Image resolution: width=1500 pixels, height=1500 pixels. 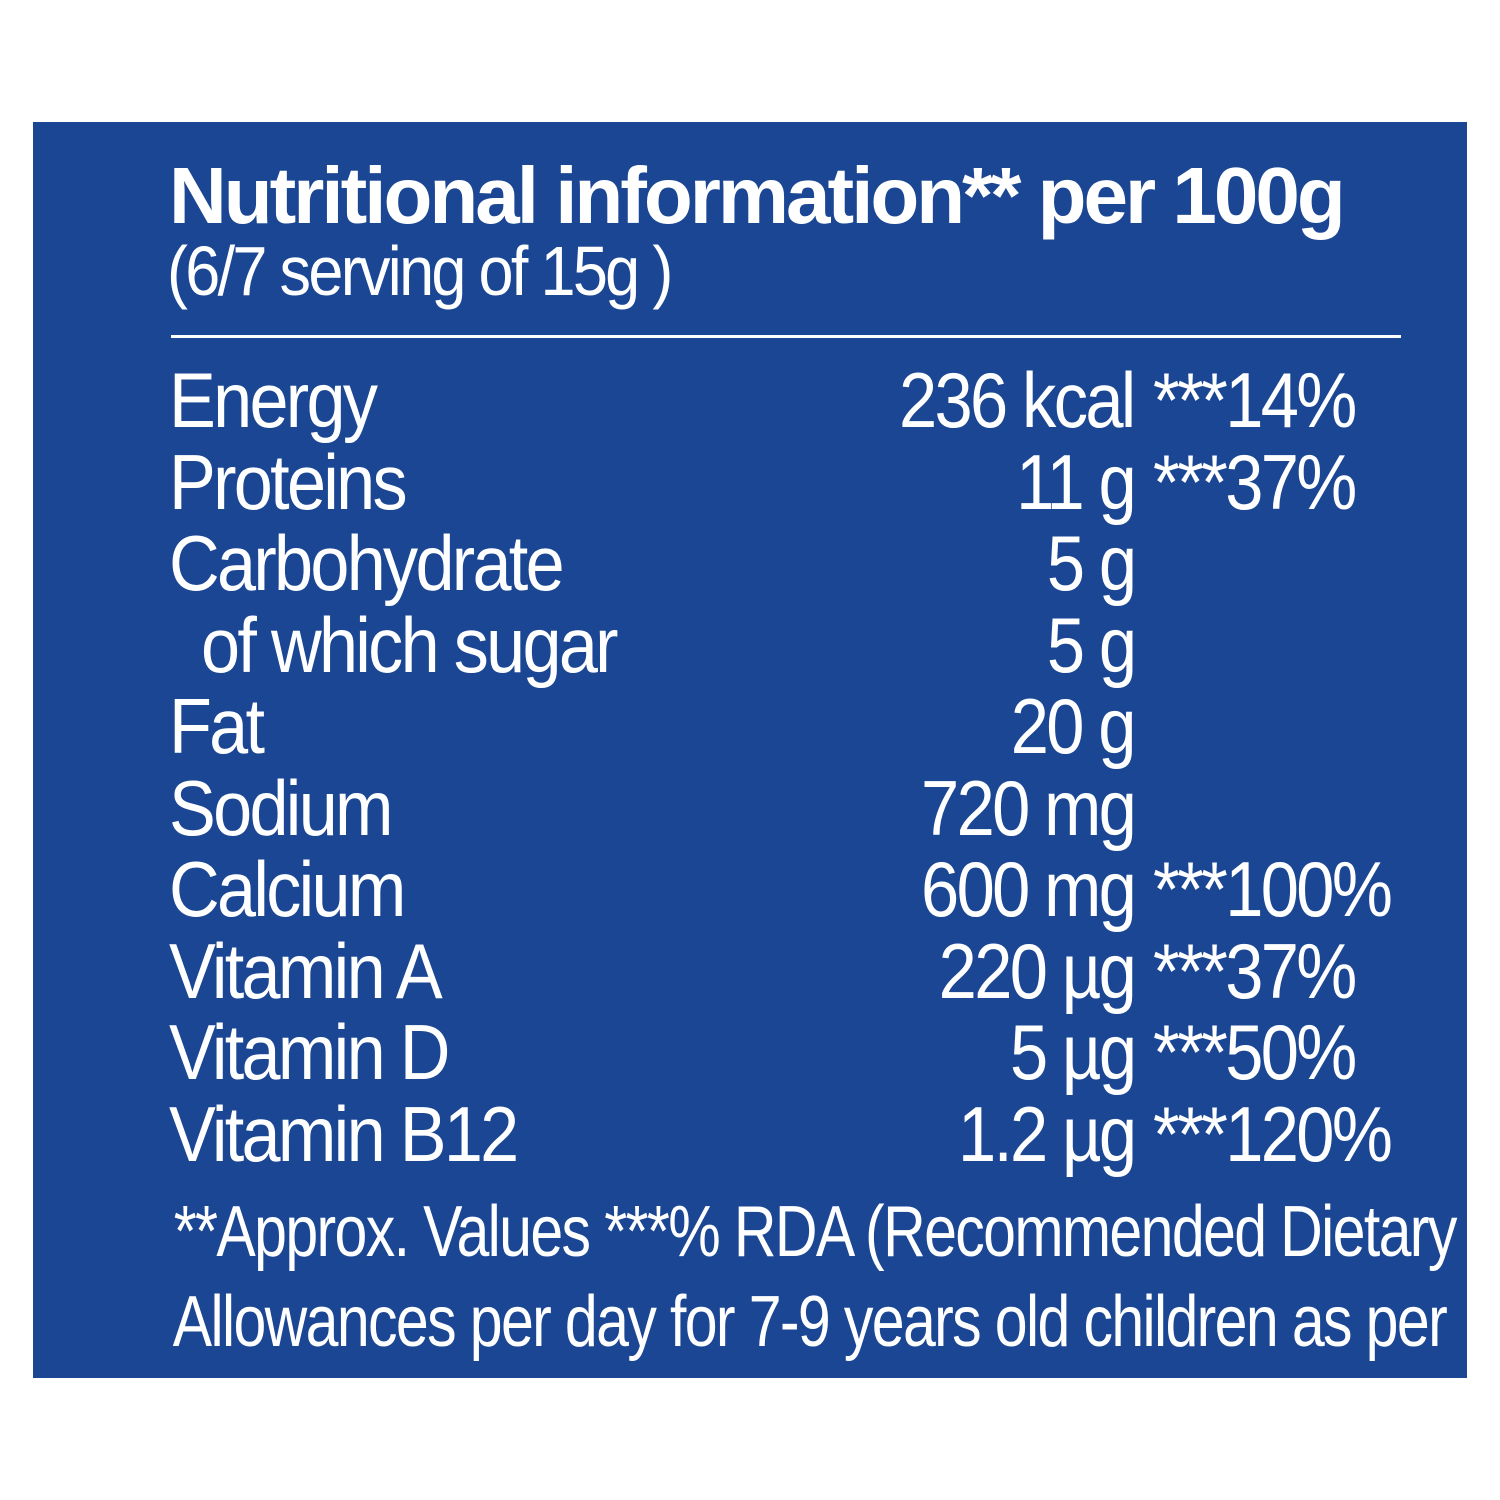 I want to click on nutrient-amount: 600 mg, so click(x=1028, y=889).